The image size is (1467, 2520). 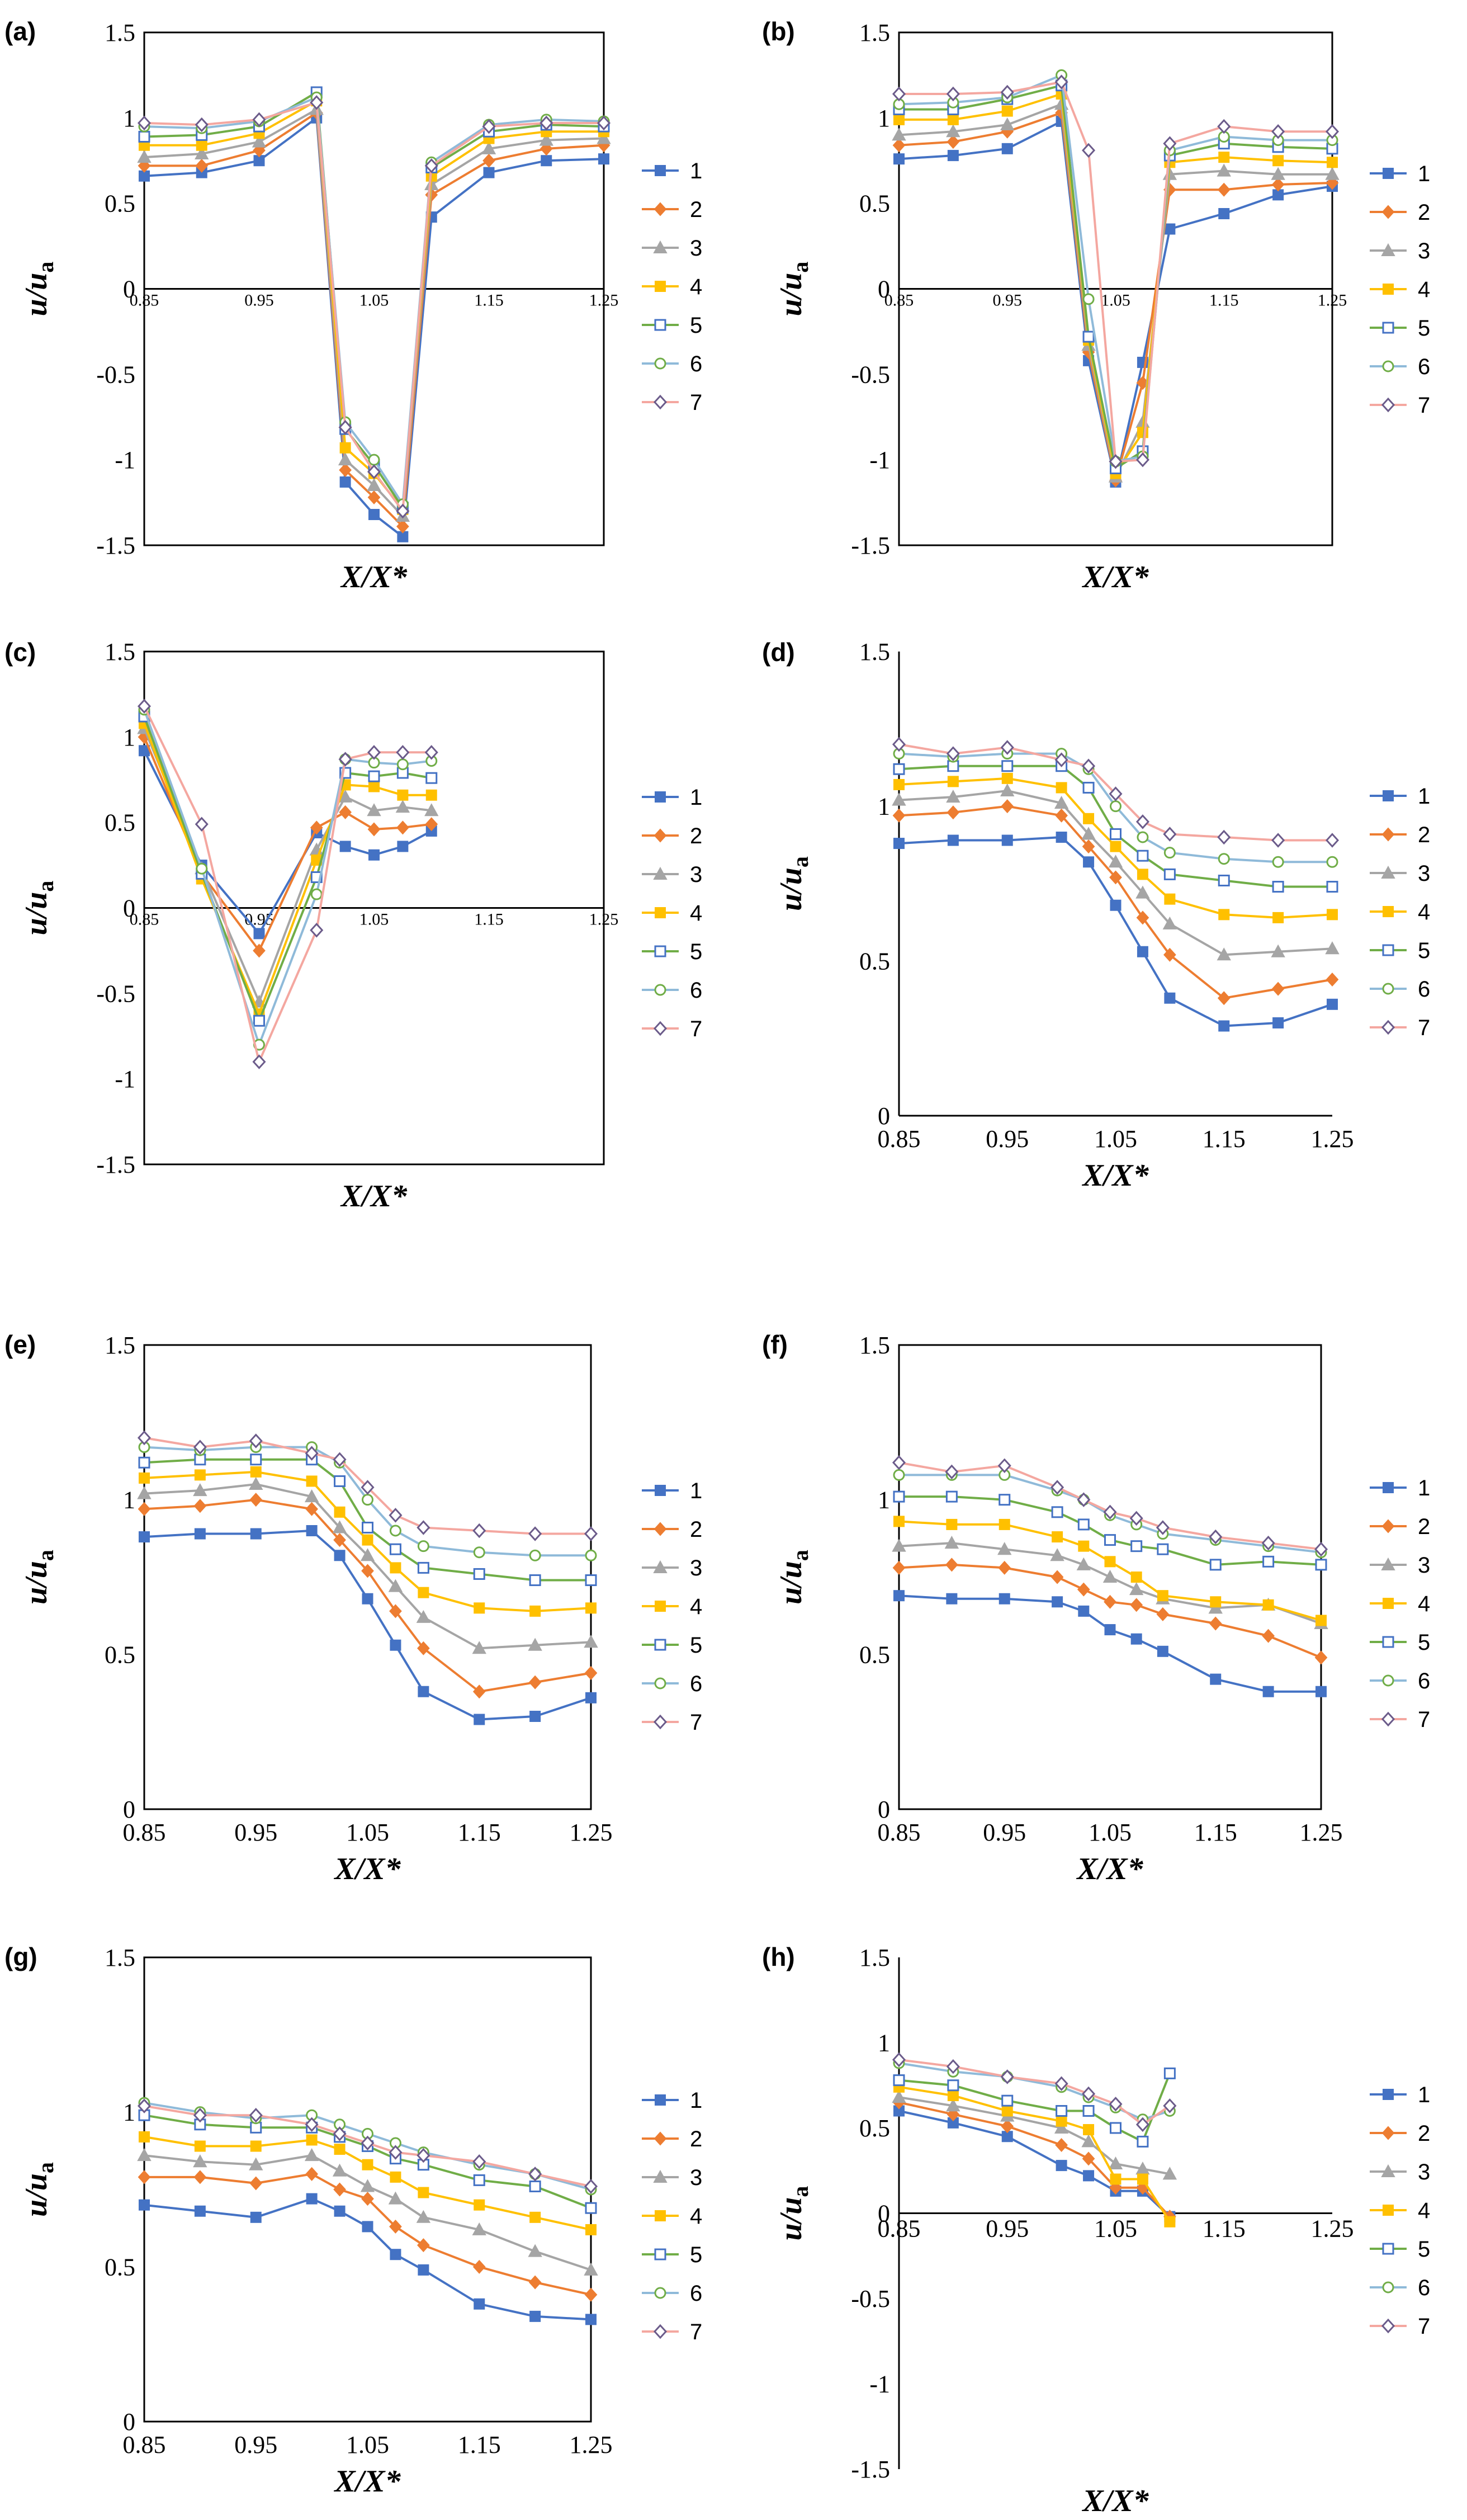 I want to click on x-tick-label: 1.25, so click(x=1321, y=1832).